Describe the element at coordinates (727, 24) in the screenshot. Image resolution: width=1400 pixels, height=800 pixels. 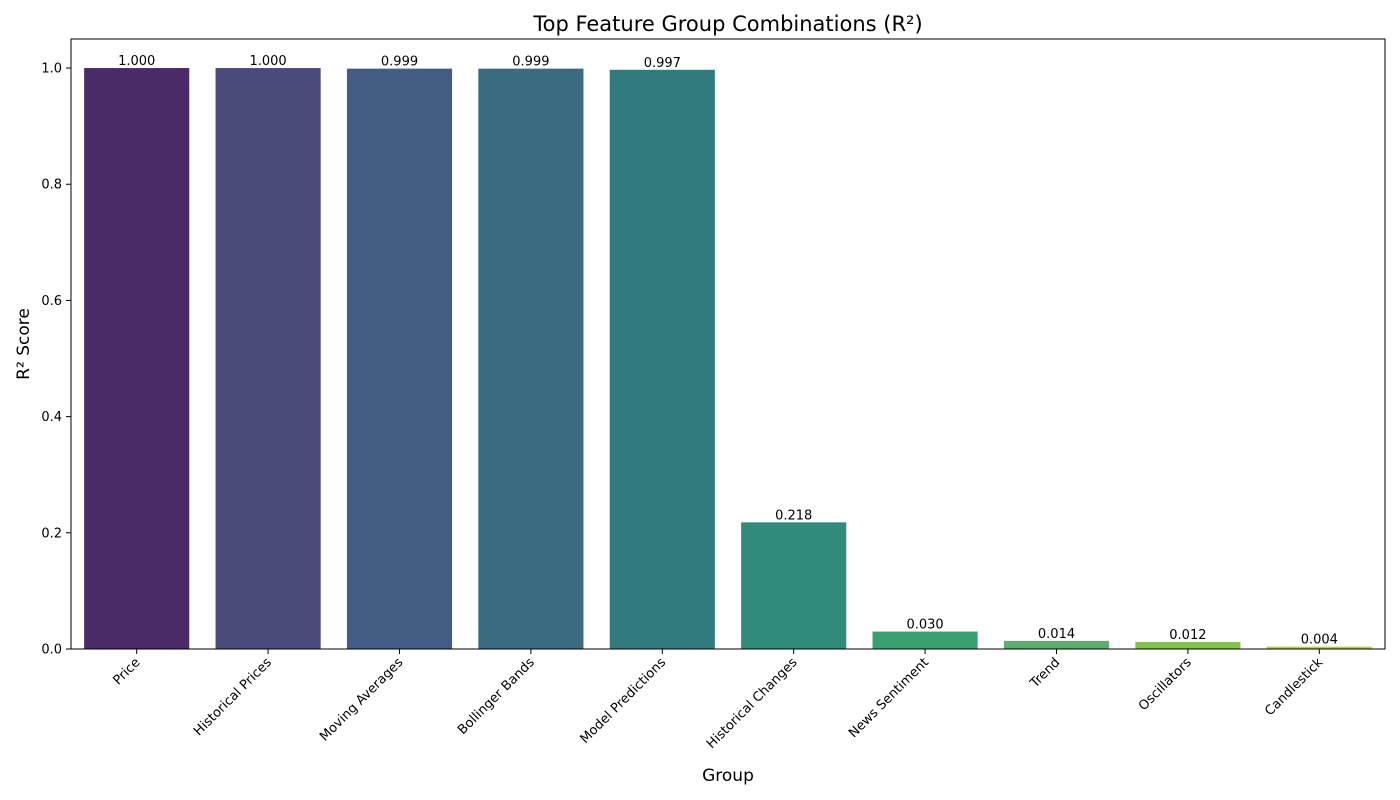
I see `chart-title: Top Feature Group Combinations (R²)` at that location.